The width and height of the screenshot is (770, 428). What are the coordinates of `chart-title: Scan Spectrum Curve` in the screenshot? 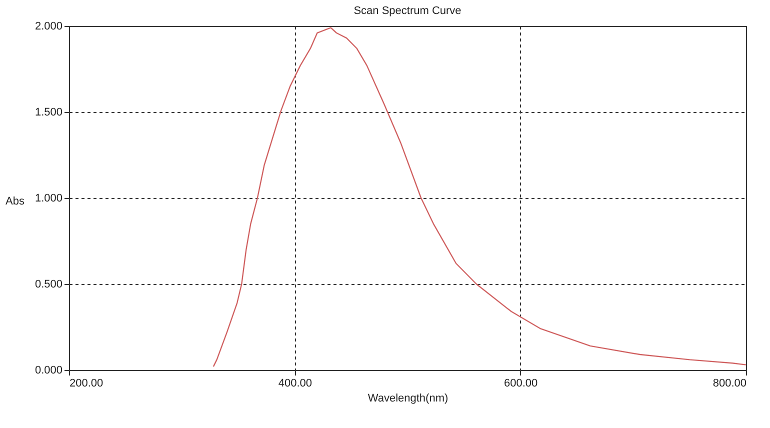 It's located at (408, 11).